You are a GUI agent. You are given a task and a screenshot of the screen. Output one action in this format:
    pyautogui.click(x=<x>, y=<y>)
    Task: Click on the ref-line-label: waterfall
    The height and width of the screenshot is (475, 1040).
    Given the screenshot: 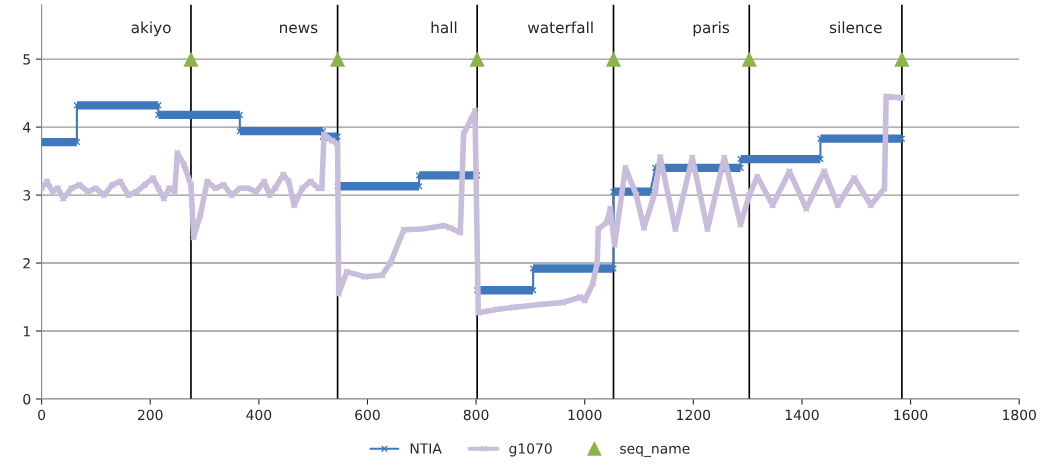 What is the action you would take?
    pyautogui.click(x=560, y=27)
    